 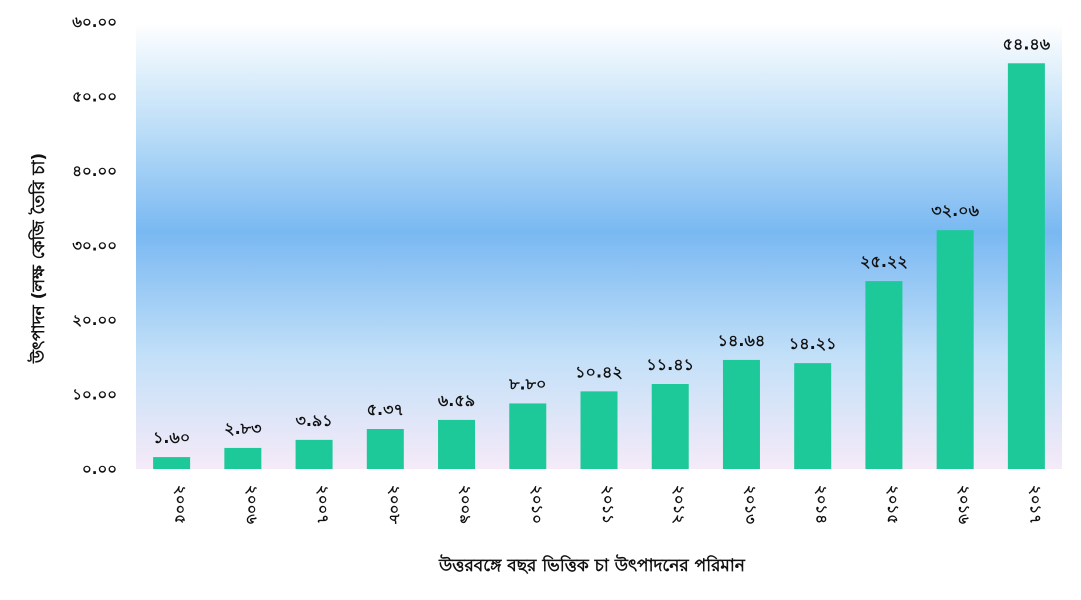 What do you see at coordinates (884, 261) in the screenshot?
I see `data-label: ২৫.২২` at bounding box center [884, 261].